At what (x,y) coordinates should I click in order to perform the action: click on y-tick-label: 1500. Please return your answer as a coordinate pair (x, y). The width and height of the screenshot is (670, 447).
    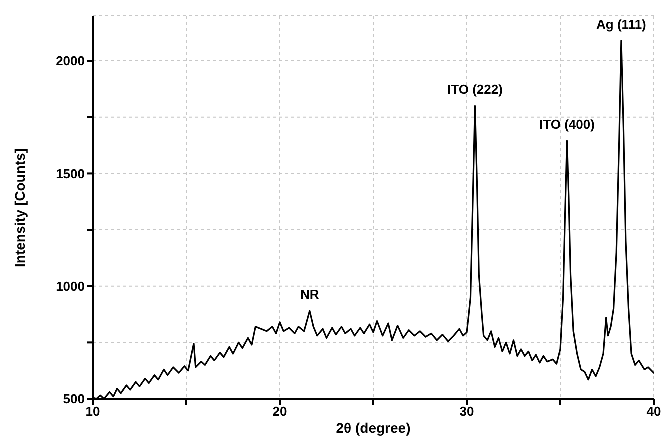
    Looking at the image, I should click on (70, 174).